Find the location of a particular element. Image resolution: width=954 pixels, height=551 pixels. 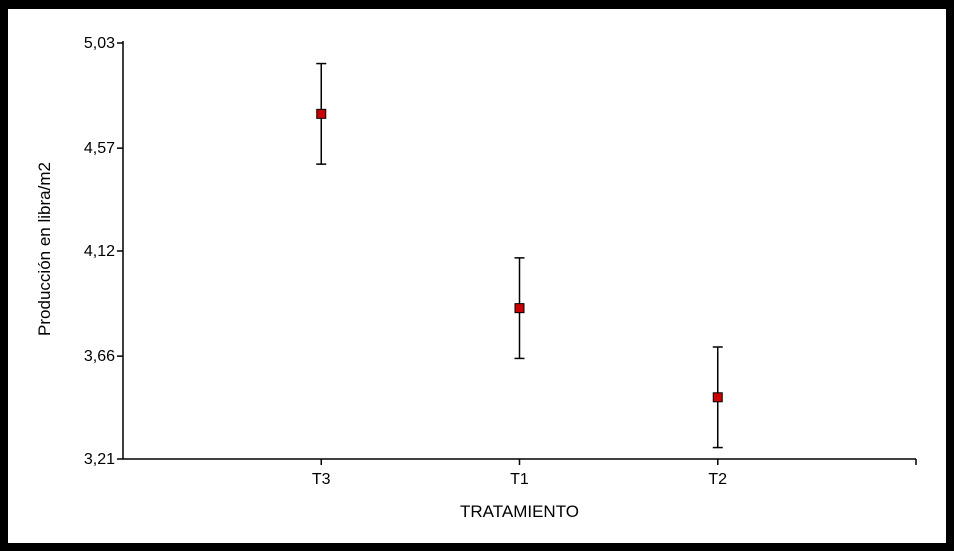

y-axis-title: Producción en libra/m2 is located at coordinates (44, 249).